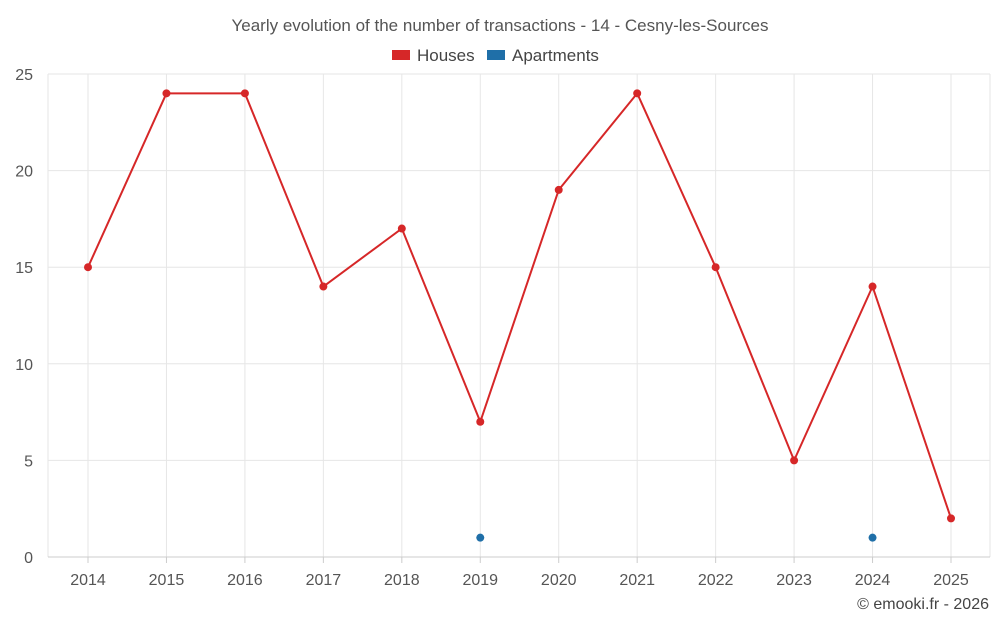 The height and width of the screenshot is (625, 1000). I want to click on y-tick-label: 20, so click(24, 172).